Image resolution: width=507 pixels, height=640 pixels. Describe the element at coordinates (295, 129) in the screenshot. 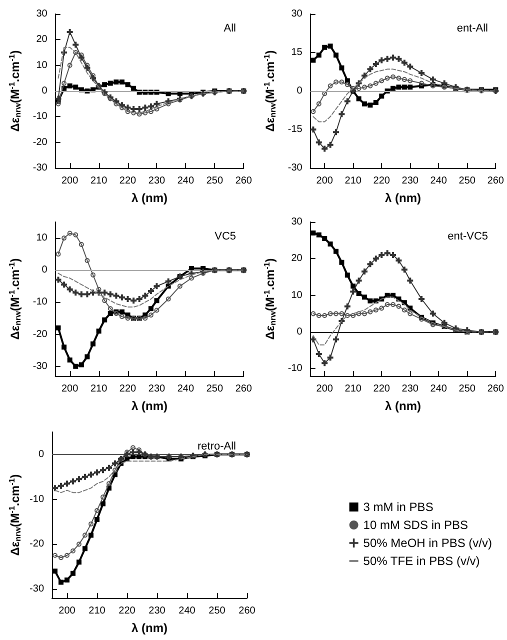

I see `y-tick-label: -15` at that location.